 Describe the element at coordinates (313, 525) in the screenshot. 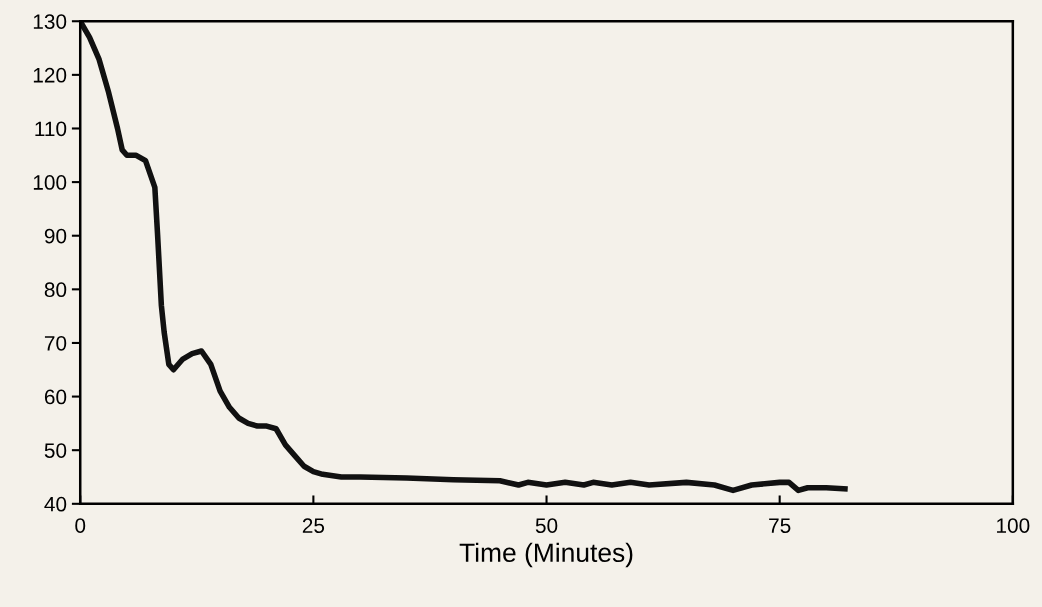

I see `x-tick-label: 25` at that location.